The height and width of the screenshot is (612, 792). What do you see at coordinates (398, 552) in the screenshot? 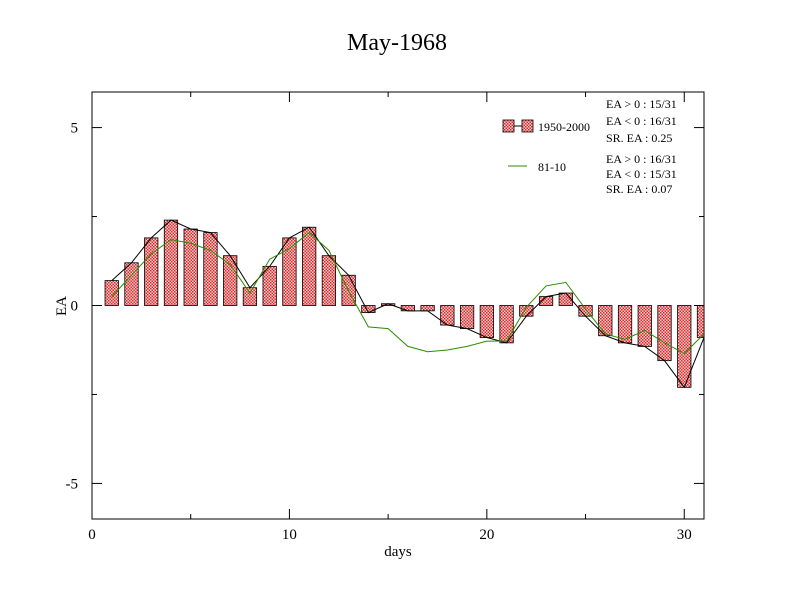
I see `x-axis-label: days` at bounding box center [398, 552].